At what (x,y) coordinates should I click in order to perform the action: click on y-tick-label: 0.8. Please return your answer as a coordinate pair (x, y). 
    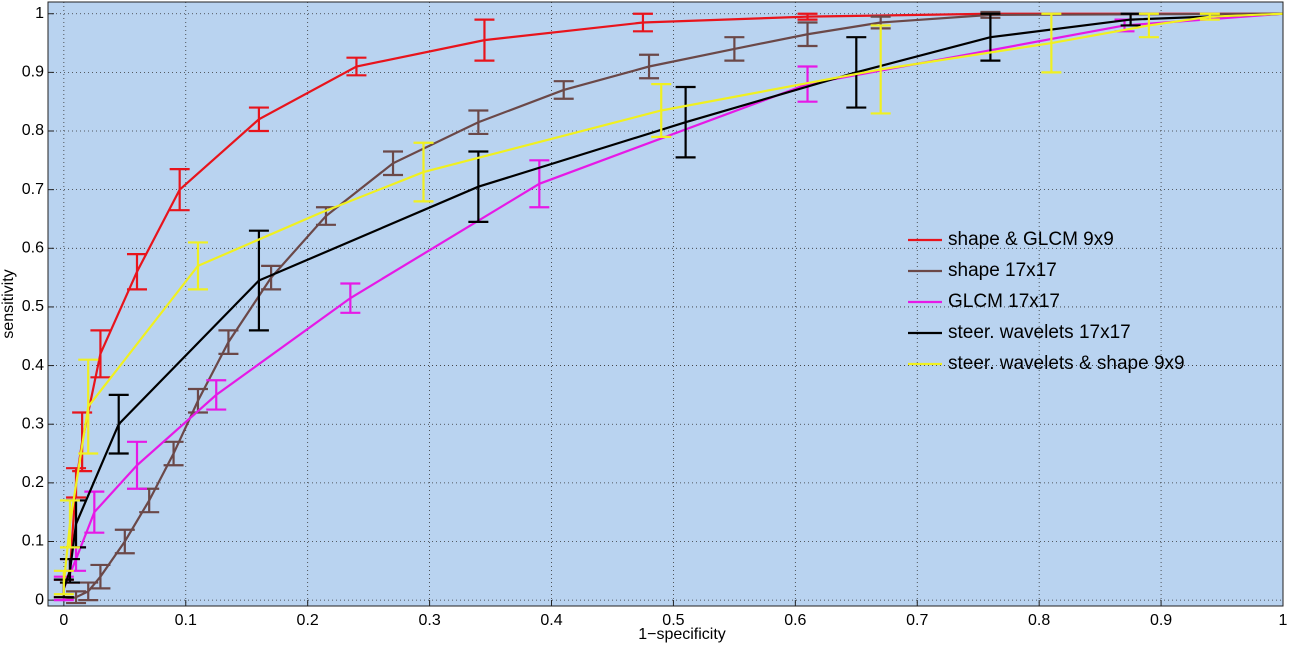
    Looking at the image, I should click on (33, 130).